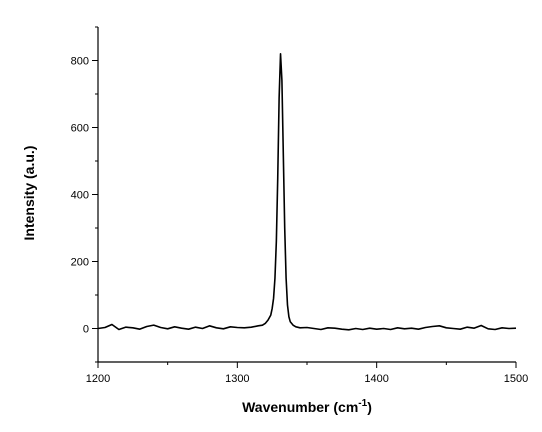  Describe the element at coordinates (80, 62) in the screenshot. I see `y-tick-label: 800` at that location.